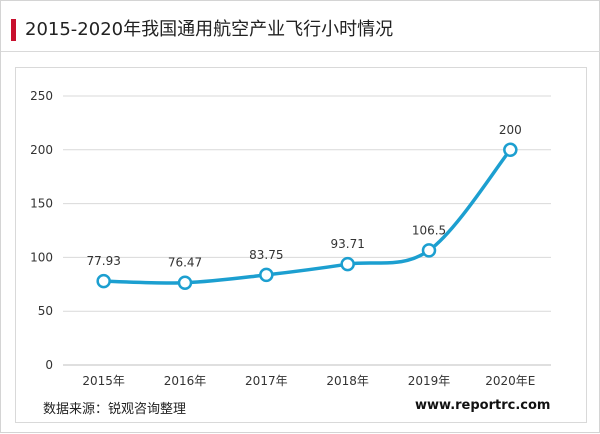 The width and height of the screenshot is (600, 434). I want to click on data-label: 200, so click(510, 130).